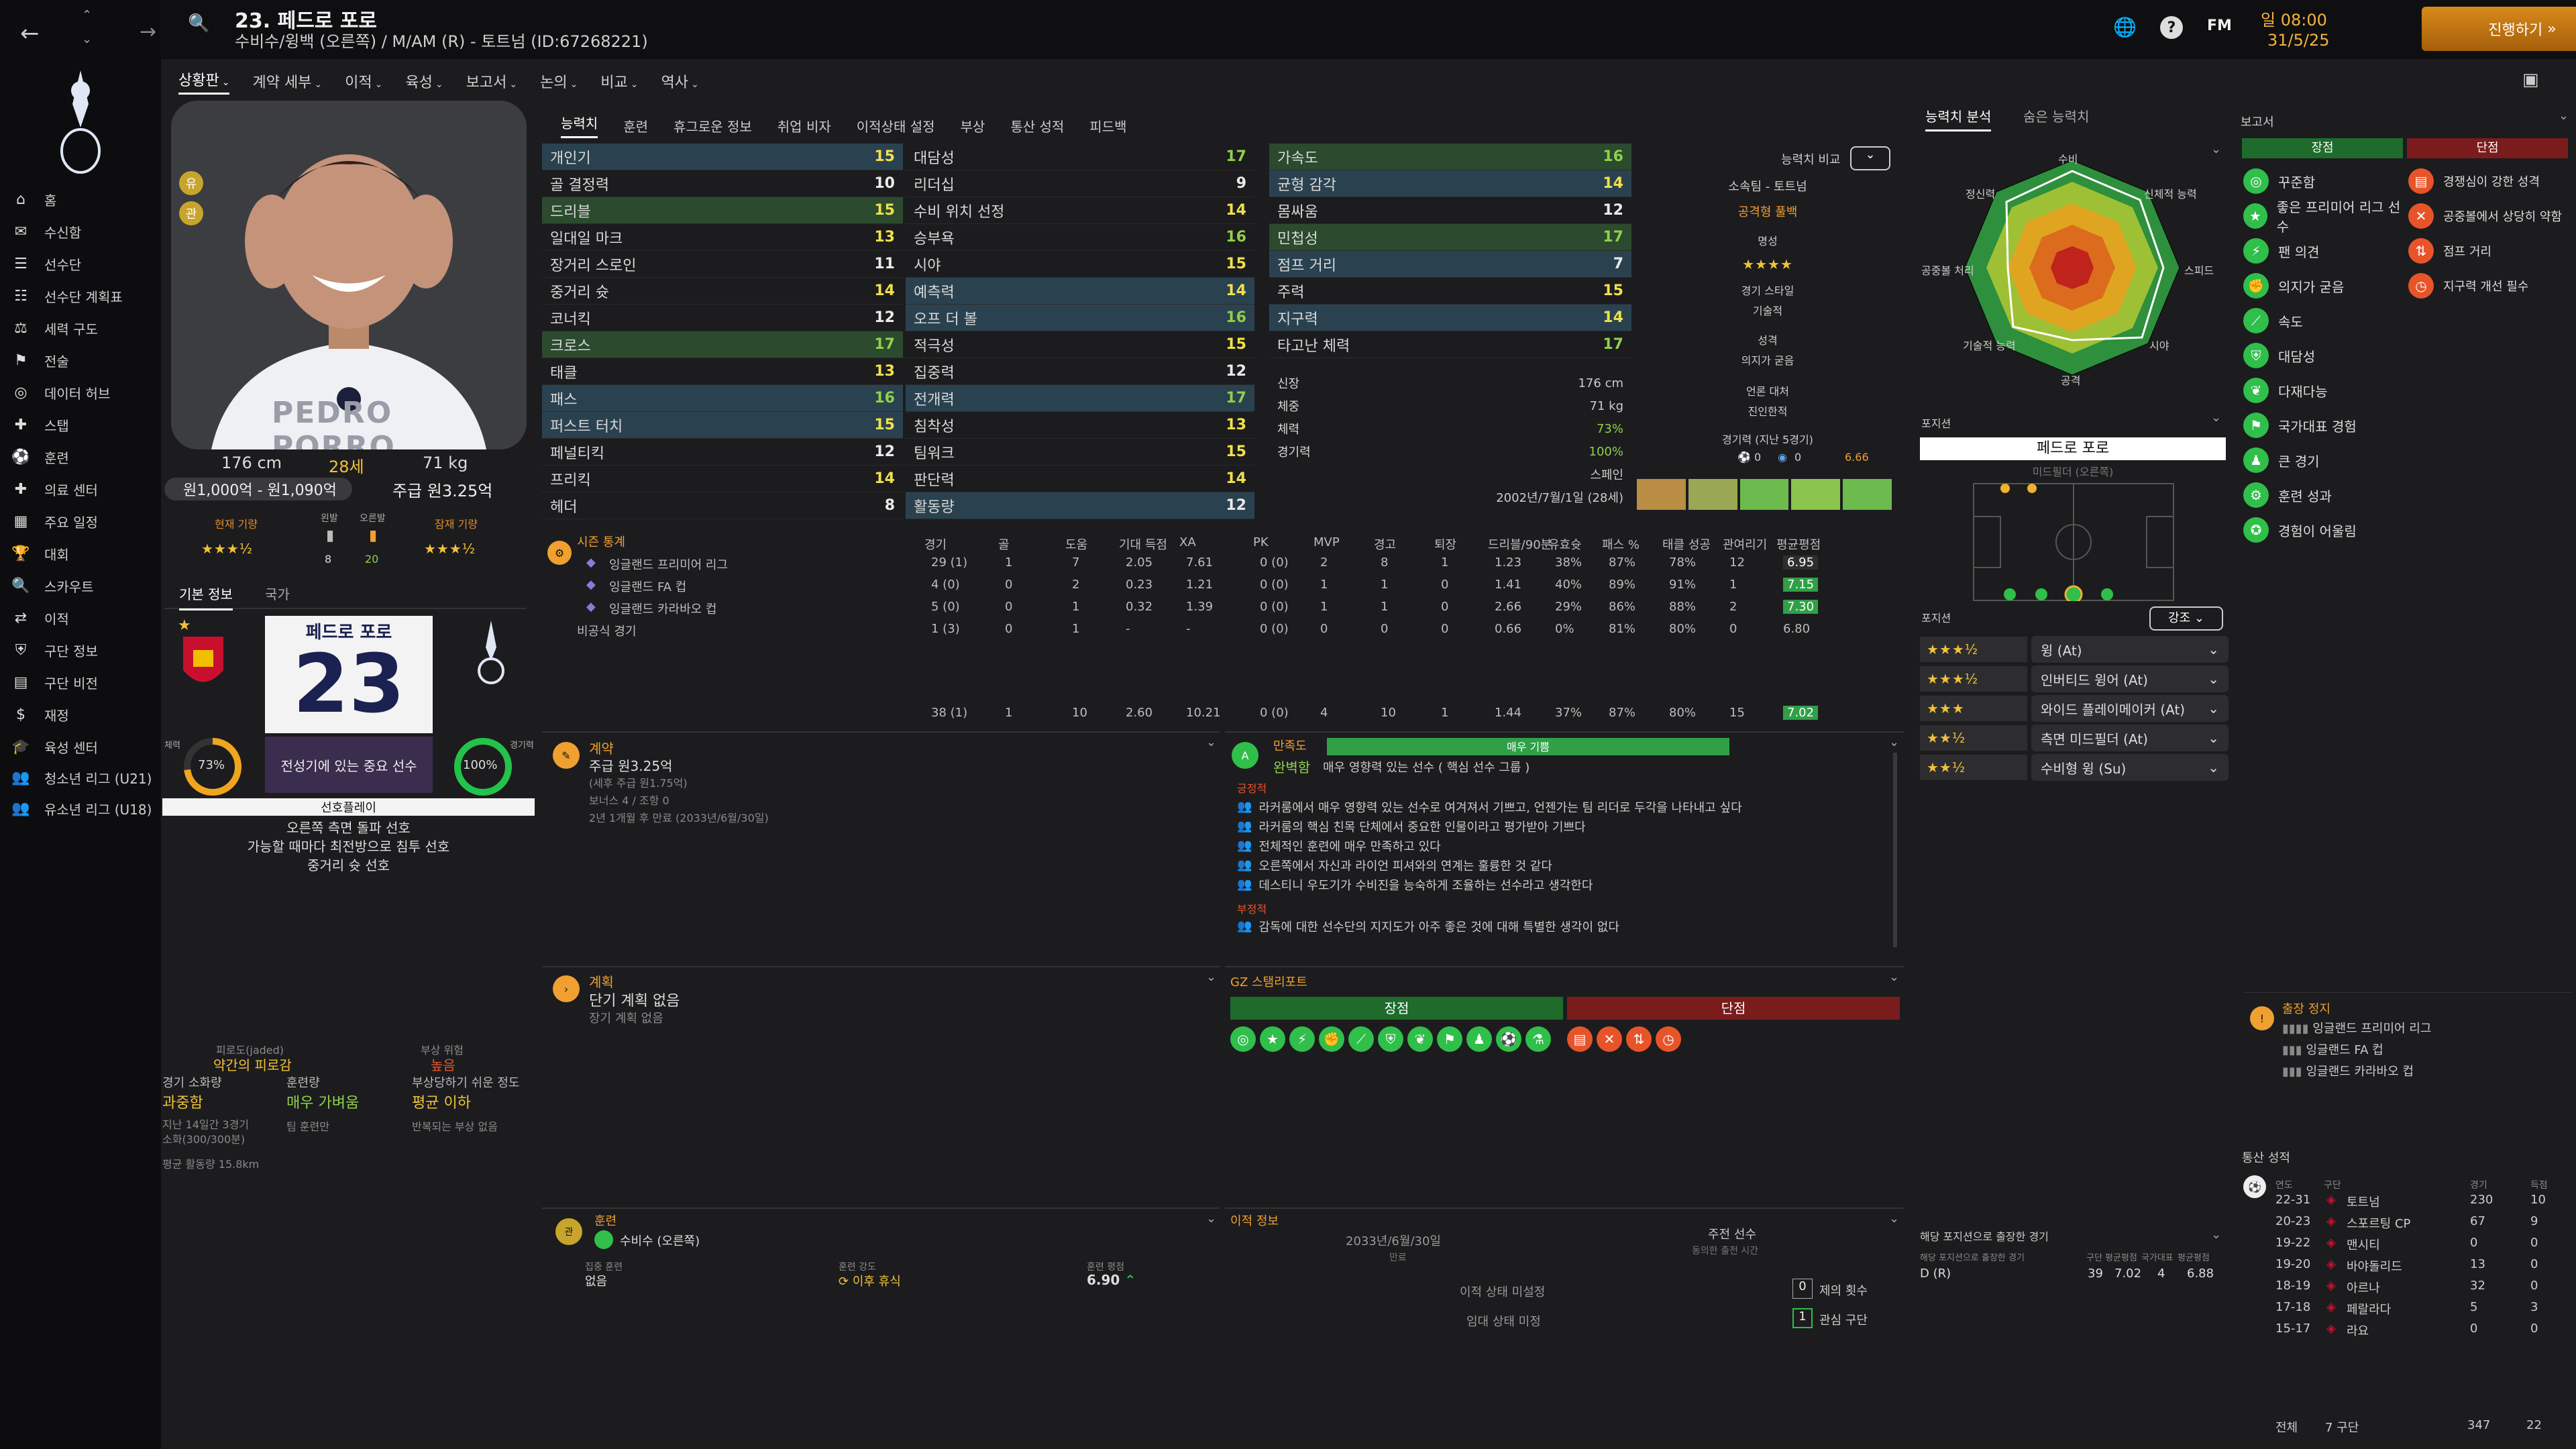  Describe the element at coordinates (2564, 116) in the screenshot. I see `reports-chevron-icon: ⌄` at that location.